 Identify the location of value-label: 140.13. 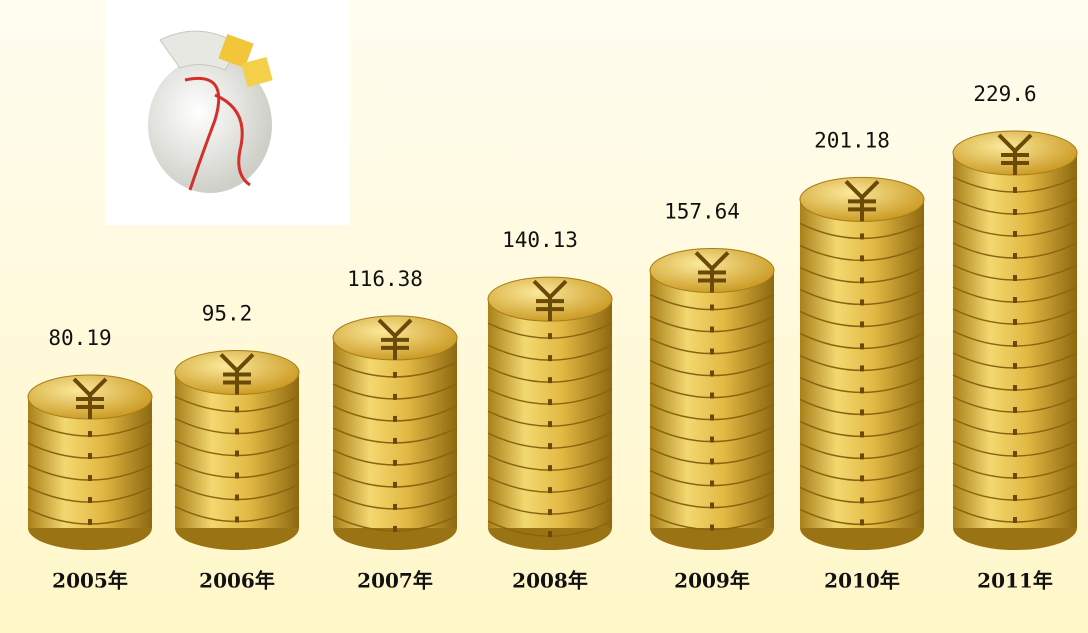
(540, 240).